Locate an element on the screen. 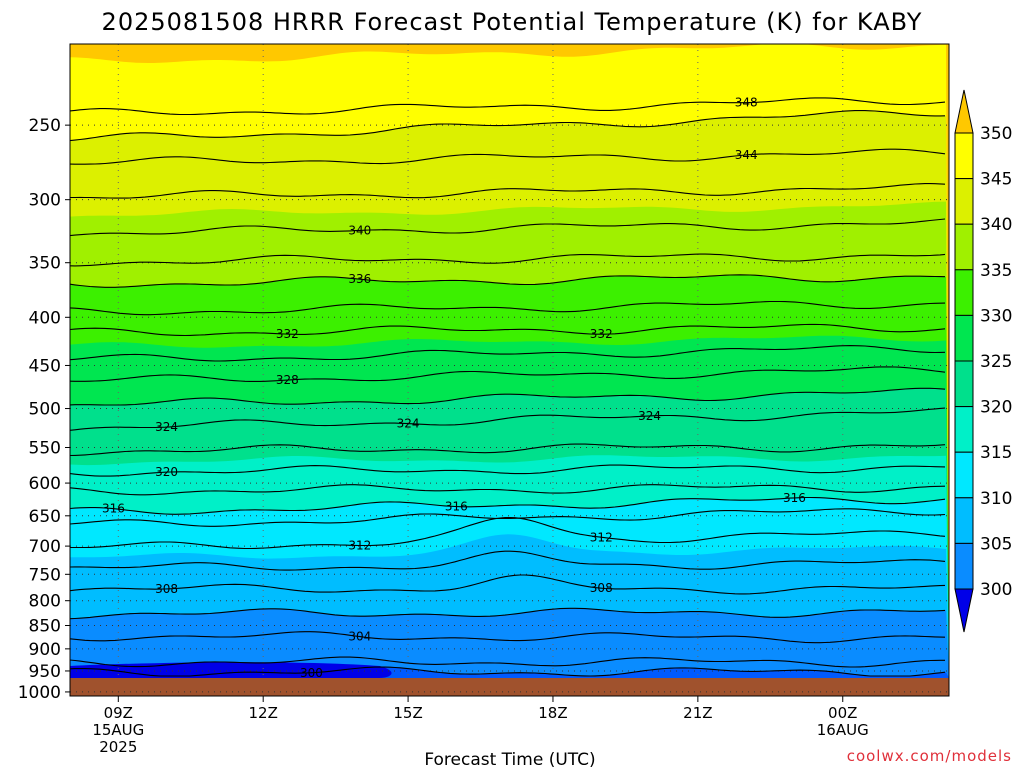  colorbar-label-320: 320 is located at coordinates (996, 408).